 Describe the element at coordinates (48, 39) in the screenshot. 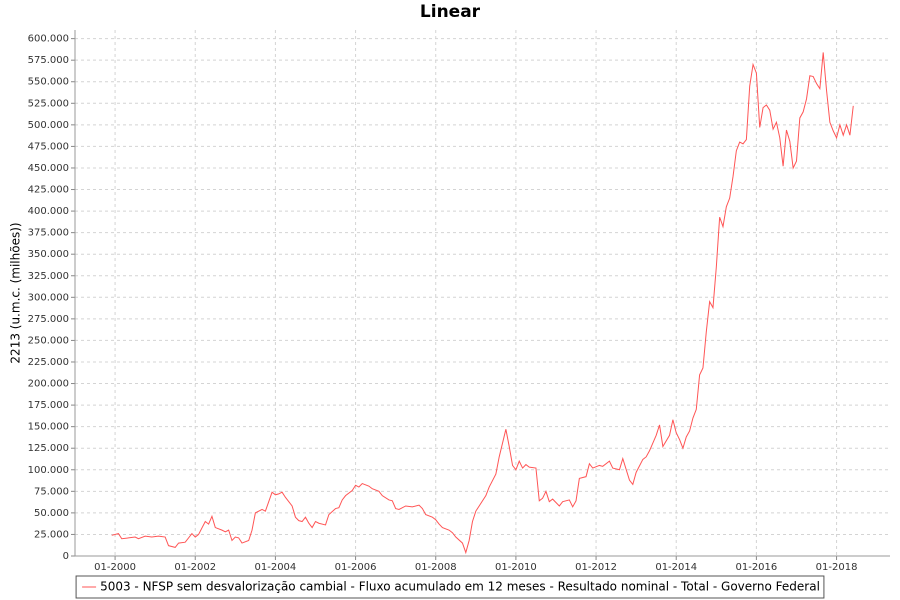

I see `y-tick-label: 600.000` at that location.